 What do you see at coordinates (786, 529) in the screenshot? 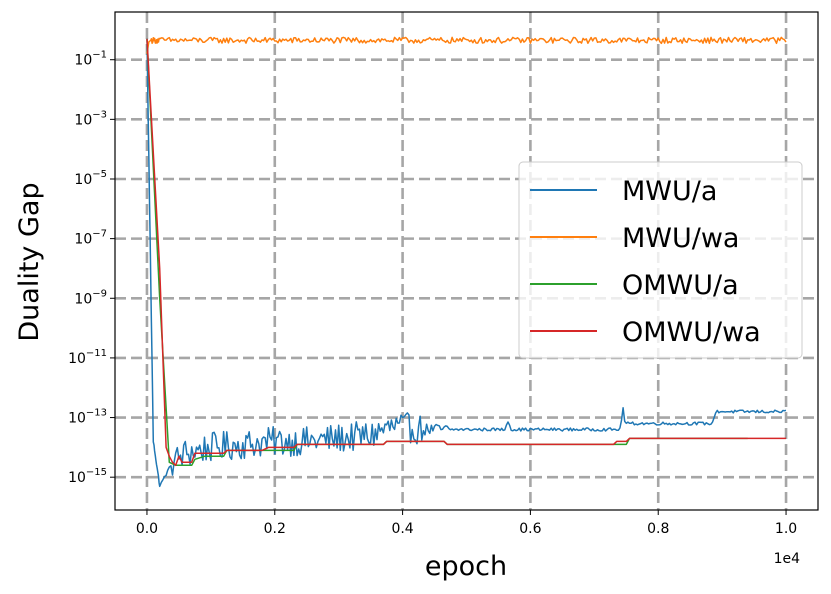
I see `x-tick-label: 1.0` at bounding box center [786, 529].